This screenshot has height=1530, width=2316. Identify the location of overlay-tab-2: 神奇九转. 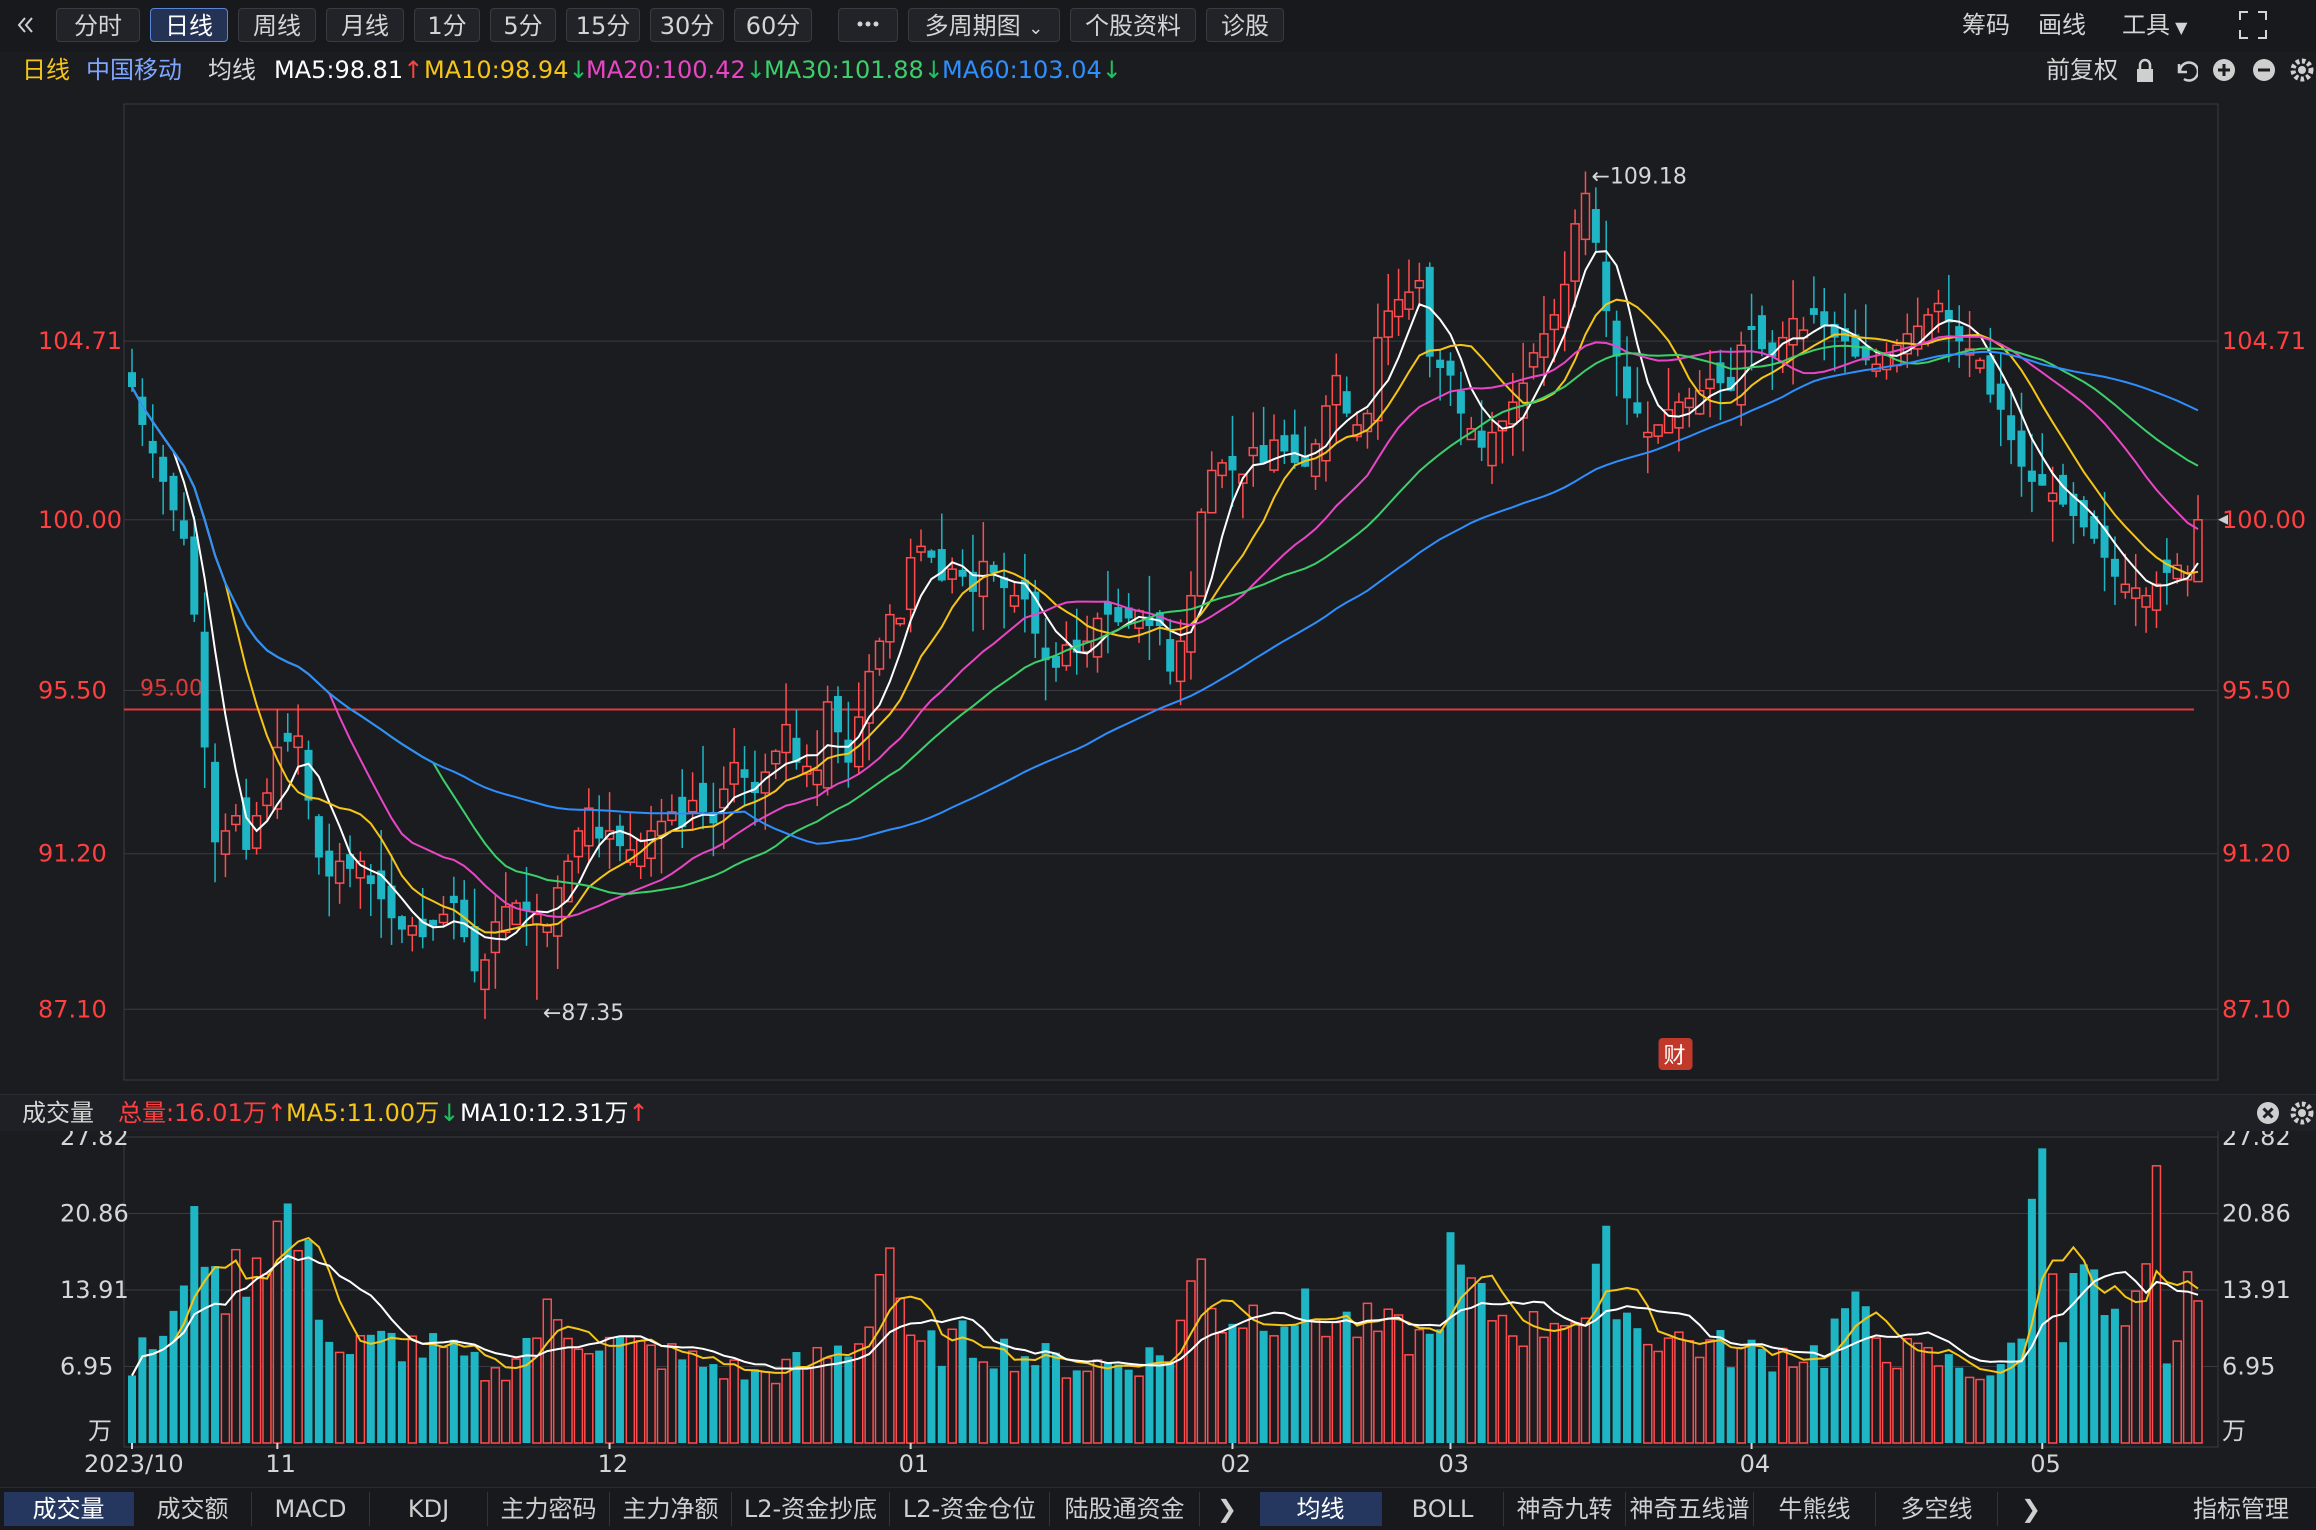
(1565, 1509).